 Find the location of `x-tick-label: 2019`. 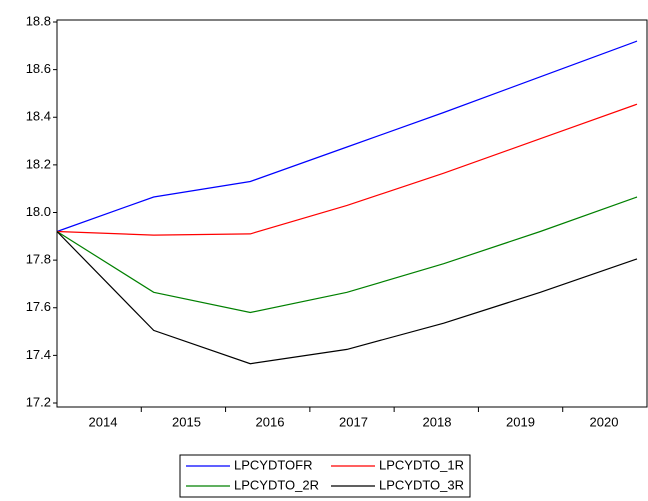

x-tick-label: 2019 is located at coordinates (520, 421).